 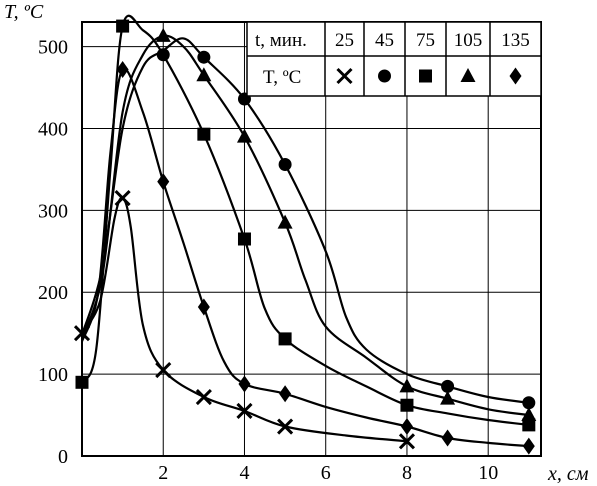 What do you see at coordinates (425, 40) in the screenshot?
I see `legend-series-label: 75` at bounding box center [425, 40].